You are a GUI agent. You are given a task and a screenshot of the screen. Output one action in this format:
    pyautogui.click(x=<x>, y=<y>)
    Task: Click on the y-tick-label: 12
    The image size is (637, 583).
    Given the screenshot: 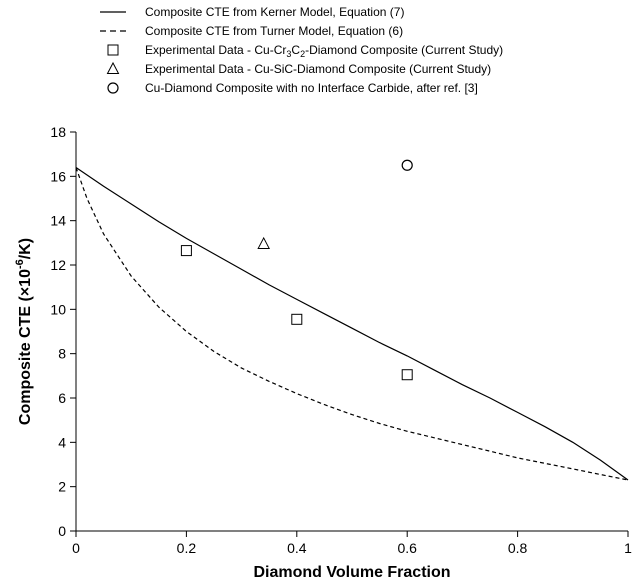 What is the action you would take?
    pyautogui.click(x=58, y=265)
    